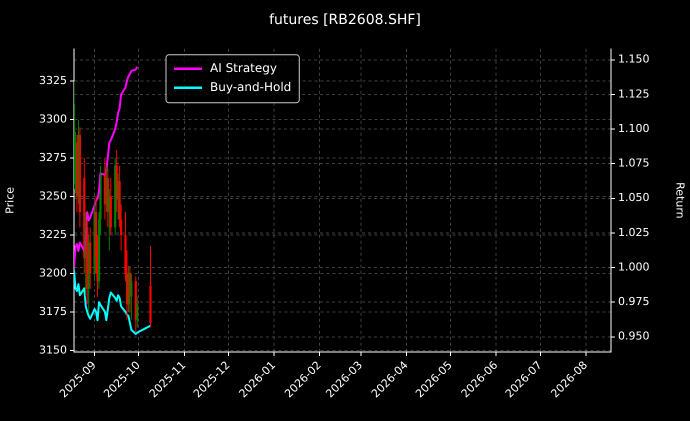 The image size is (690, 421). Describe the element at coordinates (53, 311) in the screenshot. I see `y-tick-label: 3175` at that location.